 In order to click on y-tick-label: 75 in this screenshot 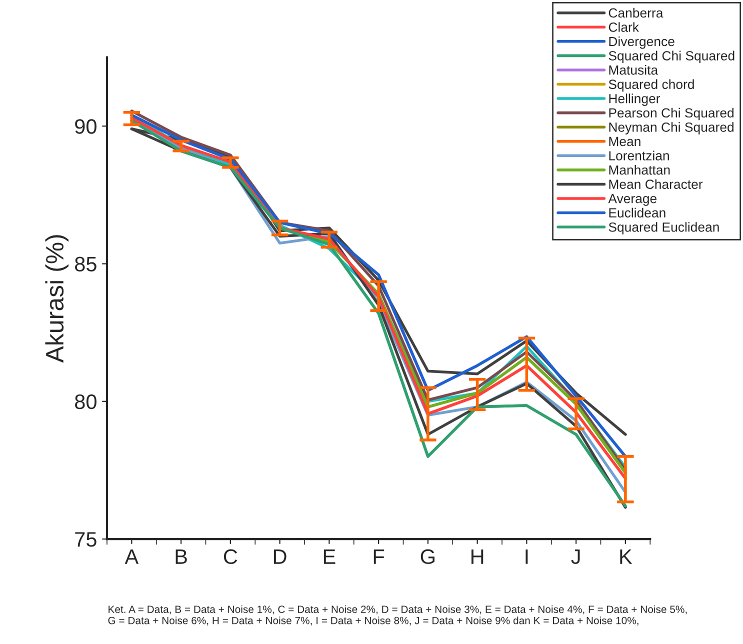, I will do `click(85, 539)`.